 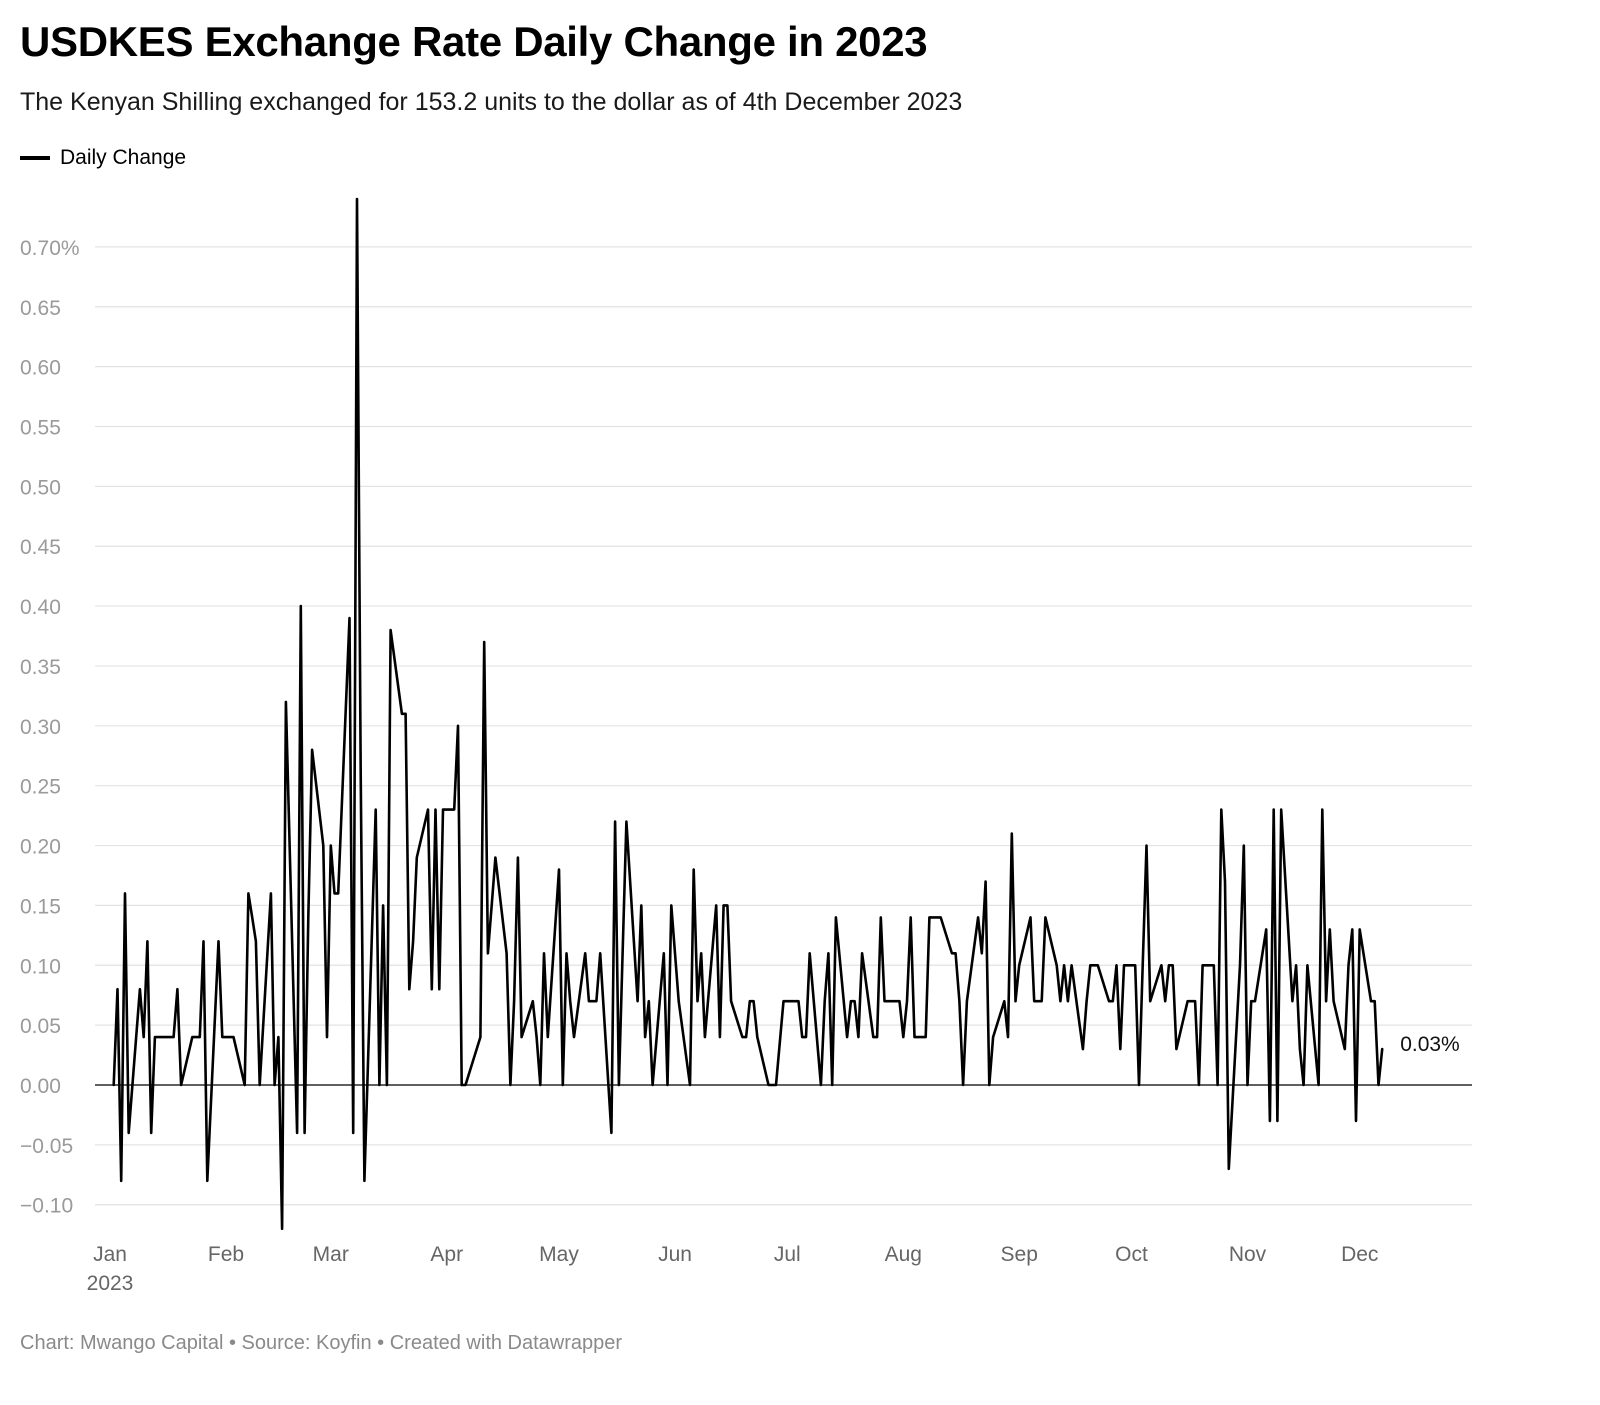 What do you see at coordinates (123, 157) in the screenshot?
I see `legend-label: Daily Change` at bounding box center [123, 157].